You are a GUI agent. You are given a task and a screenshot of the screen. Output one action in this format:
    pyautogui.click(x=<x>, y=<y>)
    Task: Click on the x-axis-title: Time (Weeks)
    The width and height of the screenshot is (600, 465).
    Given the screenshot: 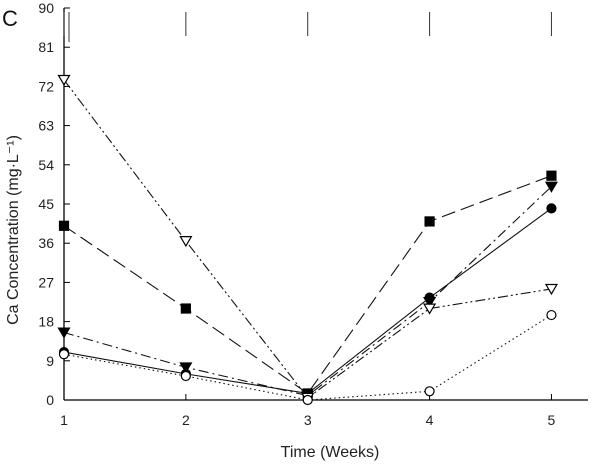 What is the action you would take?
    pyautogui.click(x=330, y=452)
    